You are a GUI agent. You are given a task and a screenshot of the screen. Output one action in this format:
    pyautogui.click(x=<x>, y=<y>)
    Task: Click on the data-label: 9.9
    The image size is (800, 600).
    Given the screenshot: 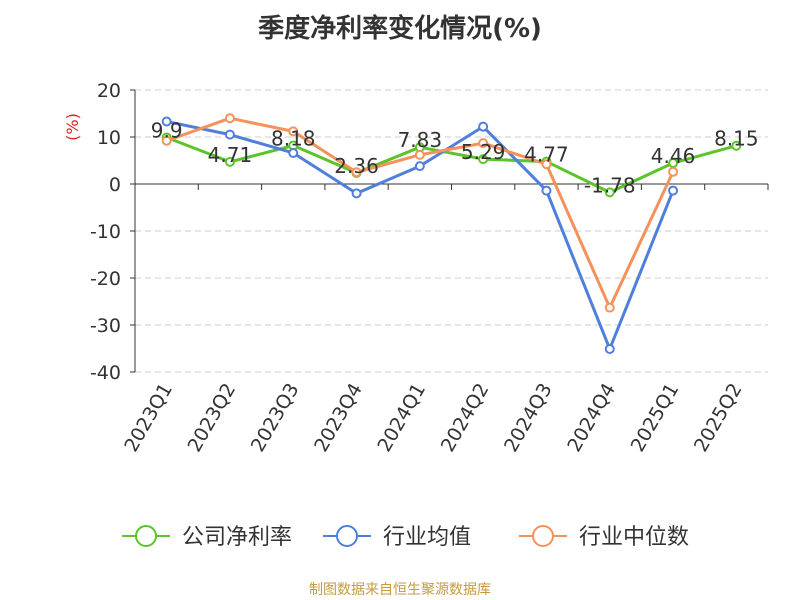 What is the action you would take?
    pyautogui.click(x=167, y=130)
    